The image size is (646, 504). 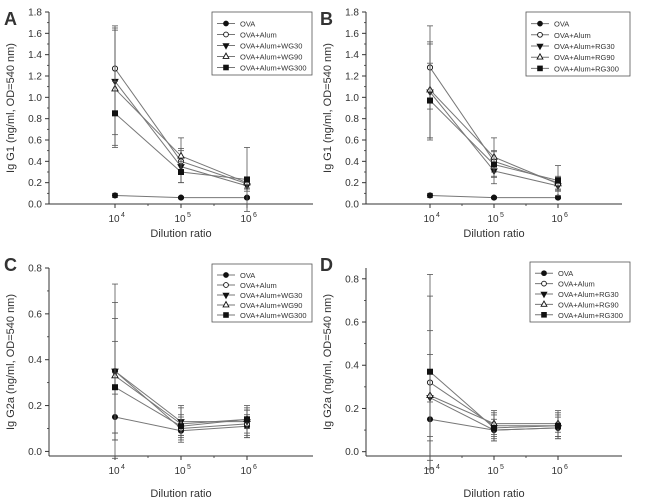 I want to click on panel-letter: D, so click(x=326, y=265).